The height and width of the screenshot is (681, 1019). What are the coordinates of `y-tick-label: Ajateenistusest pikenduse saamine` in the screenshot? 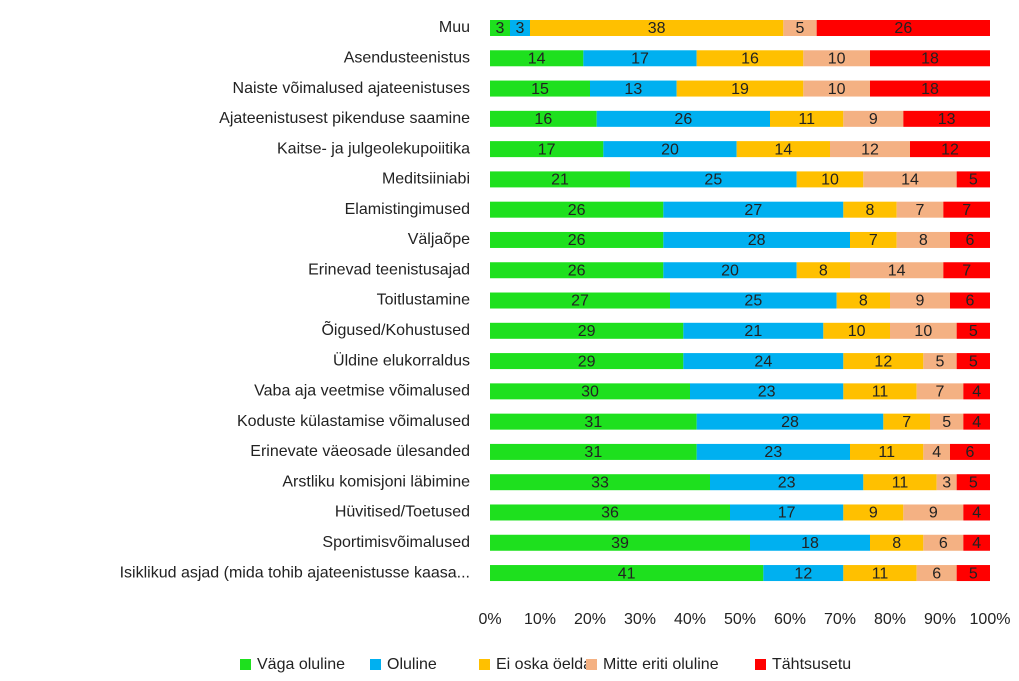 It's located at (344, 118).